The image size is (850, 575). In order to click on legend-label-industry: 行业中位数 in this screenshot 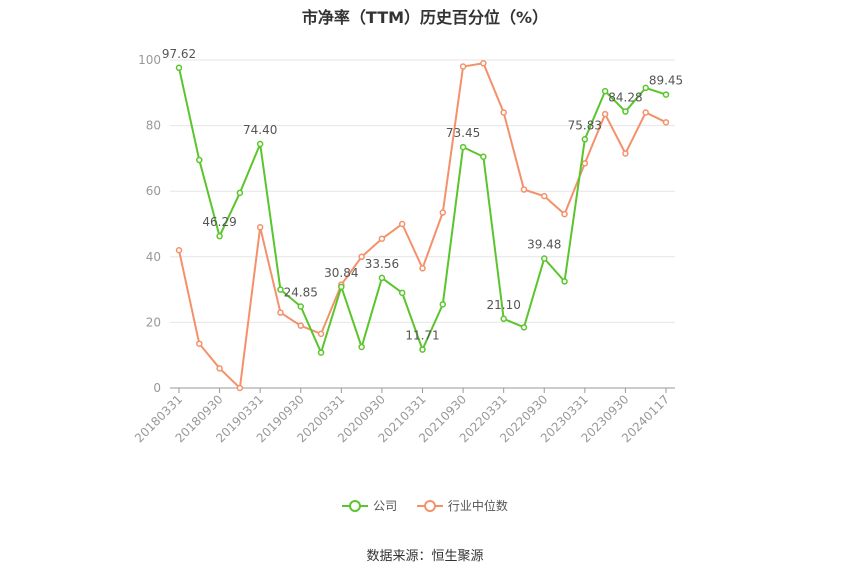, I will do `click(477, 506)`.